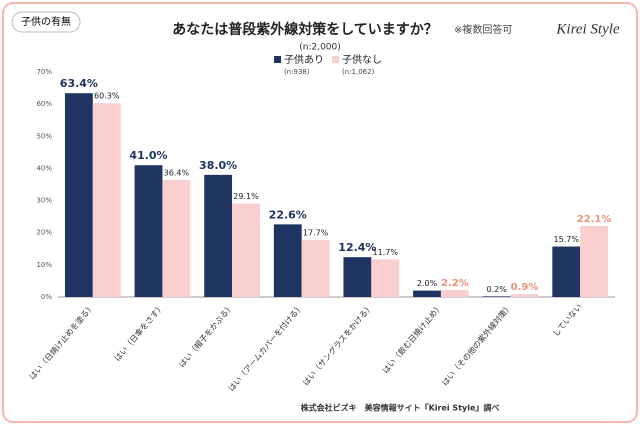  Describe the element at coordinates (44, 104) in the screenshot. I see `y-tick-label: 60%` at that location.